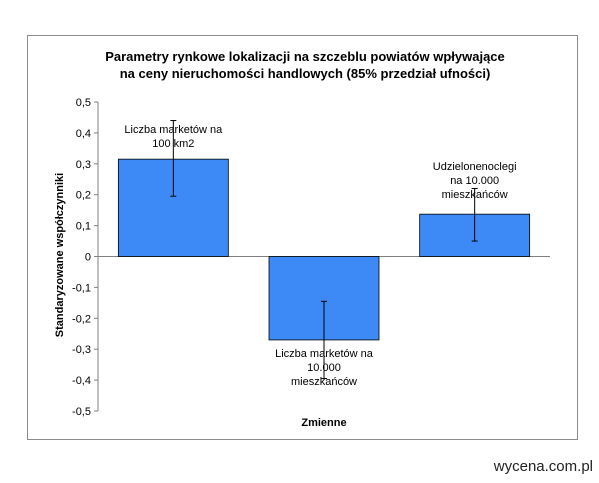 The width and height of the screenshot is (599, 483). Describe the element at coordinates (324, 368) in the screenshot. I see `category-label: 10.000` at that location.